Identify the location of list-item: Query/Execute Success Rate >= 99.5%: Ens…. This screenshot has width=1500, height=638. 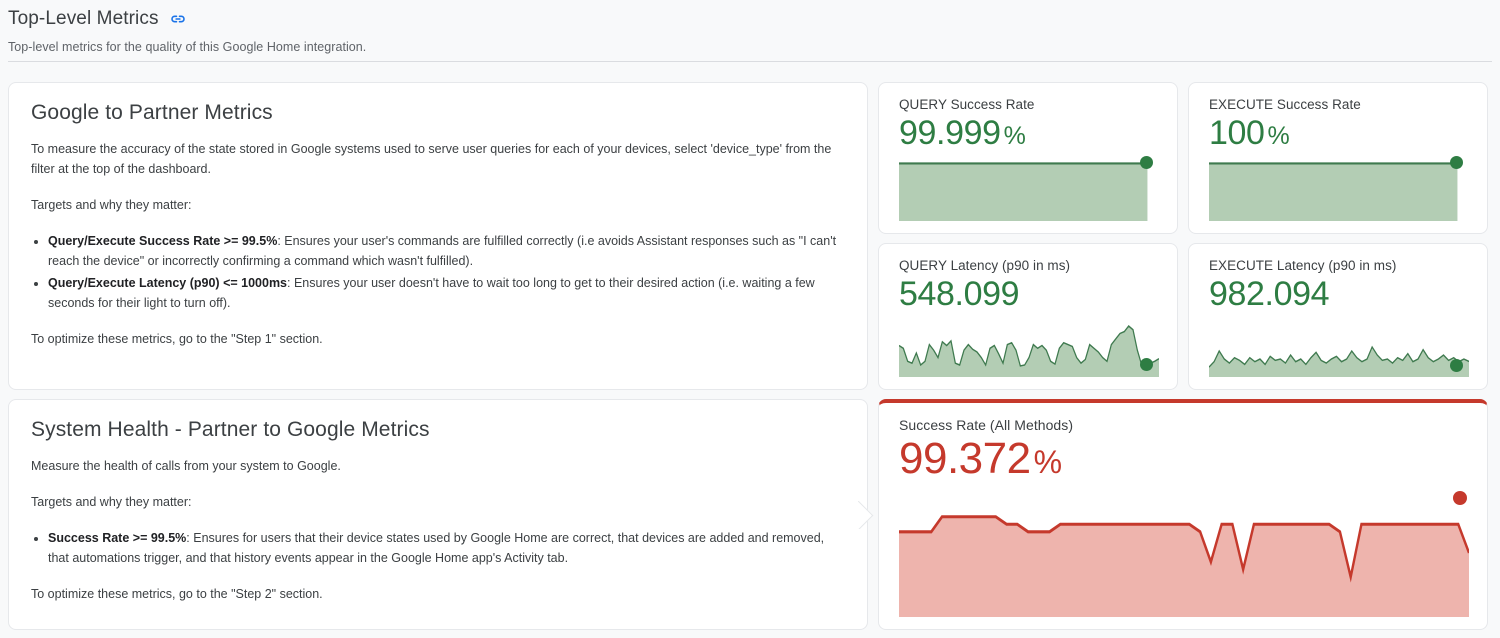
(446, 251).